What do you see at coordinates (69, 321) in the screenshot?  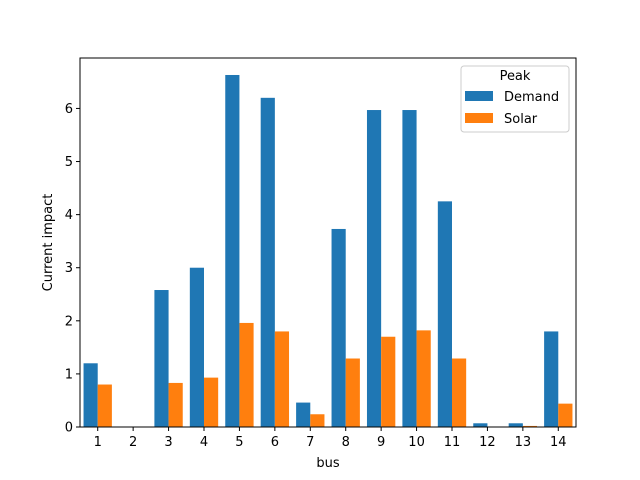 I see `y-tick-label: 2` at bounding box center [69, 321].